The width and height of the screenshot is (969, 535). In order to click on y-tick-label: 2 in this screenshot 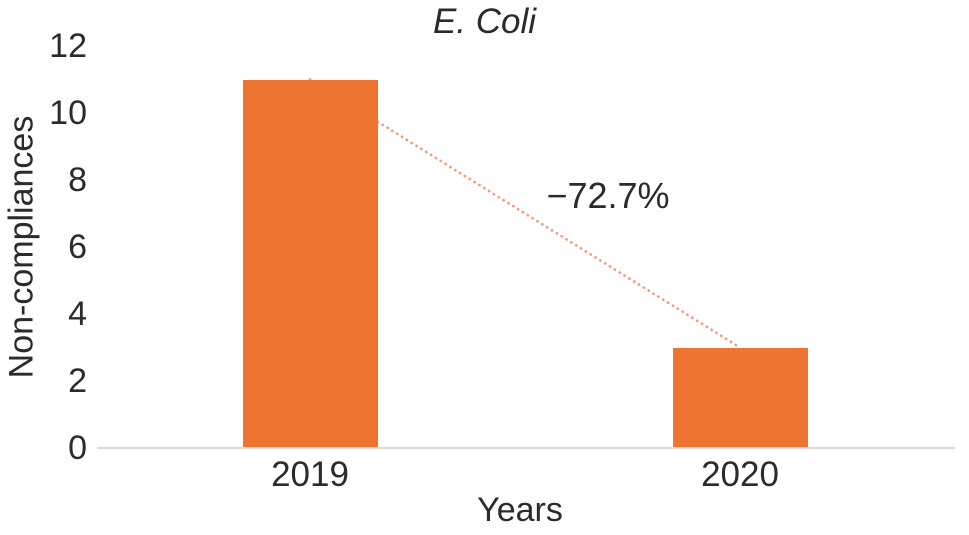, I will do `click(77, 381)`.